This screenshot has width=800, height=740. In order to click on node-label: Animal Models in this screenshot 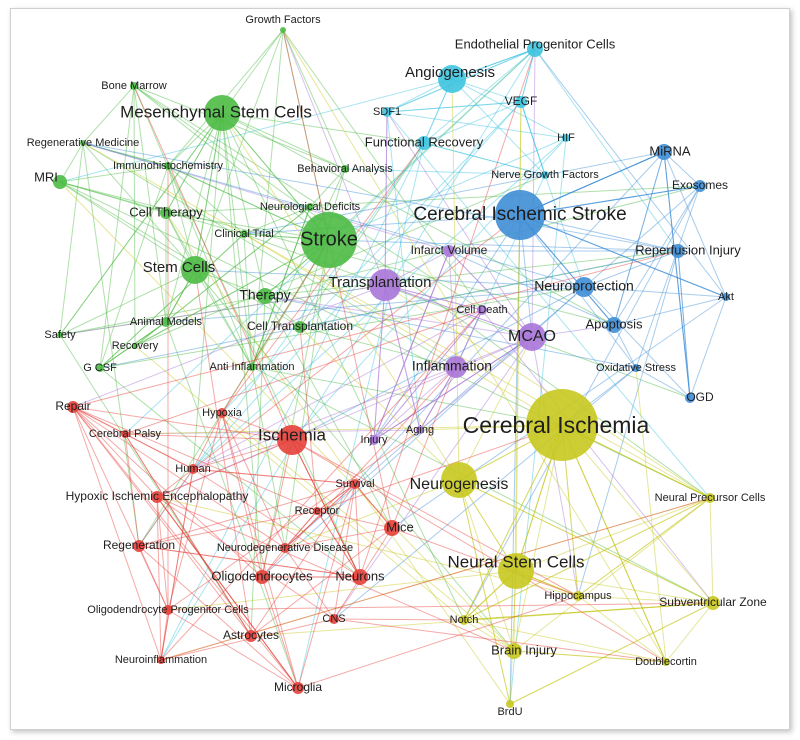, I will do `click(166, 322)`.